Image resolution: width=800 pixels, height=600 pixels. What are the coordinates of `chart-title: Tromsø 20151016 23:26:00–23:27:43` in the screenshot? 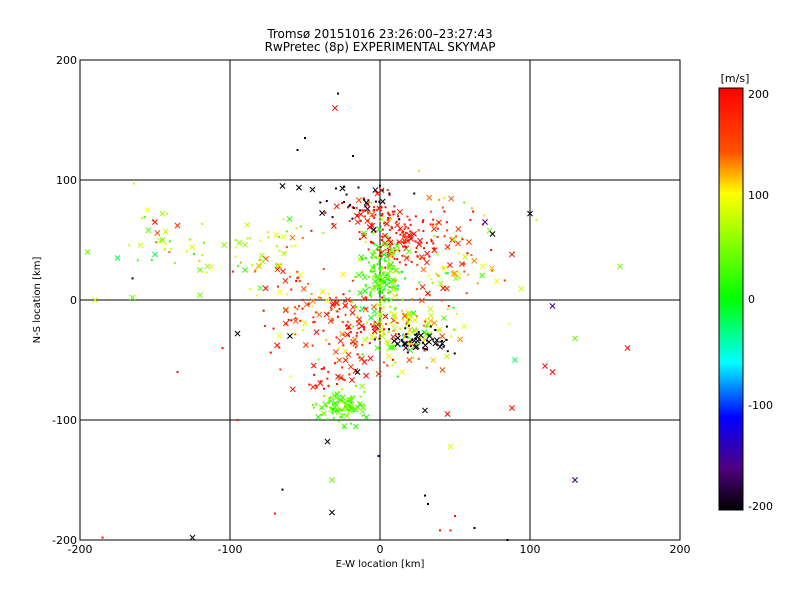 It's located at (379, 34).